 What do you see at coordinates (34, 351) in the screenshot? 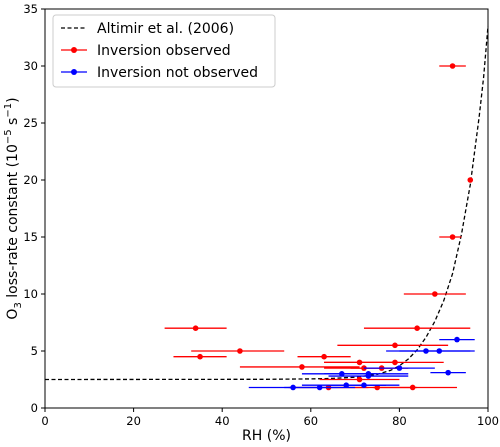
I see `y-tick-label: 5` at bounding box center [34, 351].